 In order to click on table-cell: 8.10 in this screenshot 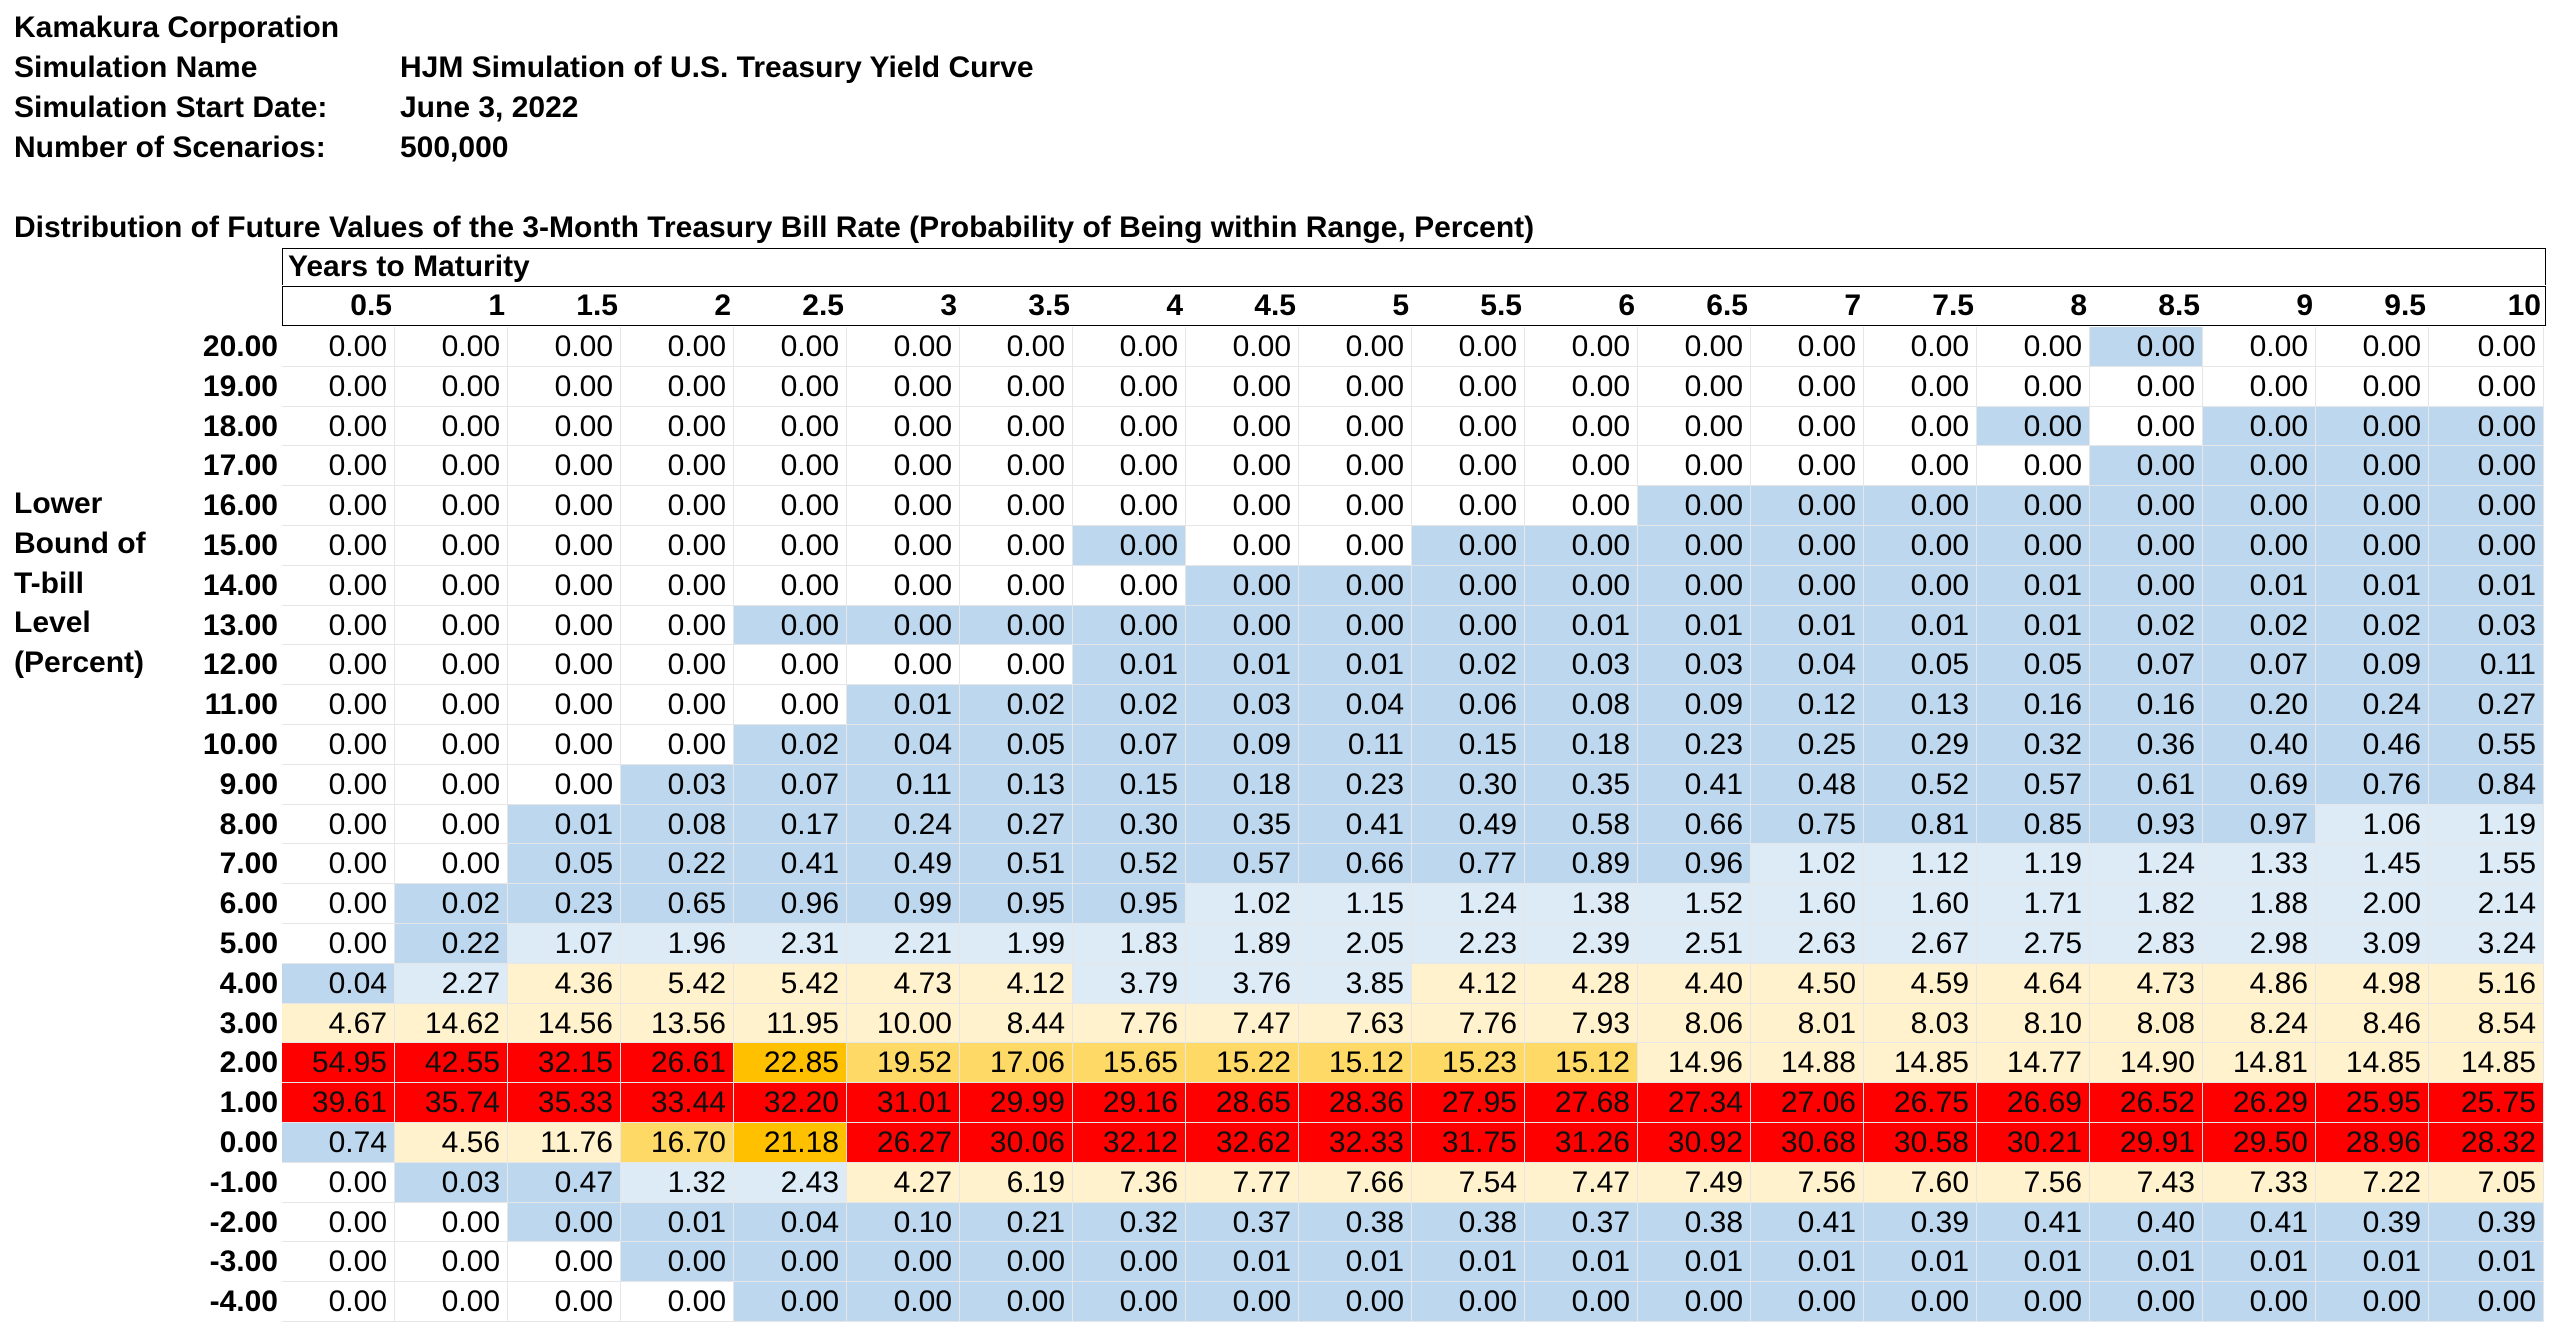, I will do `click(2033, 1023)`.